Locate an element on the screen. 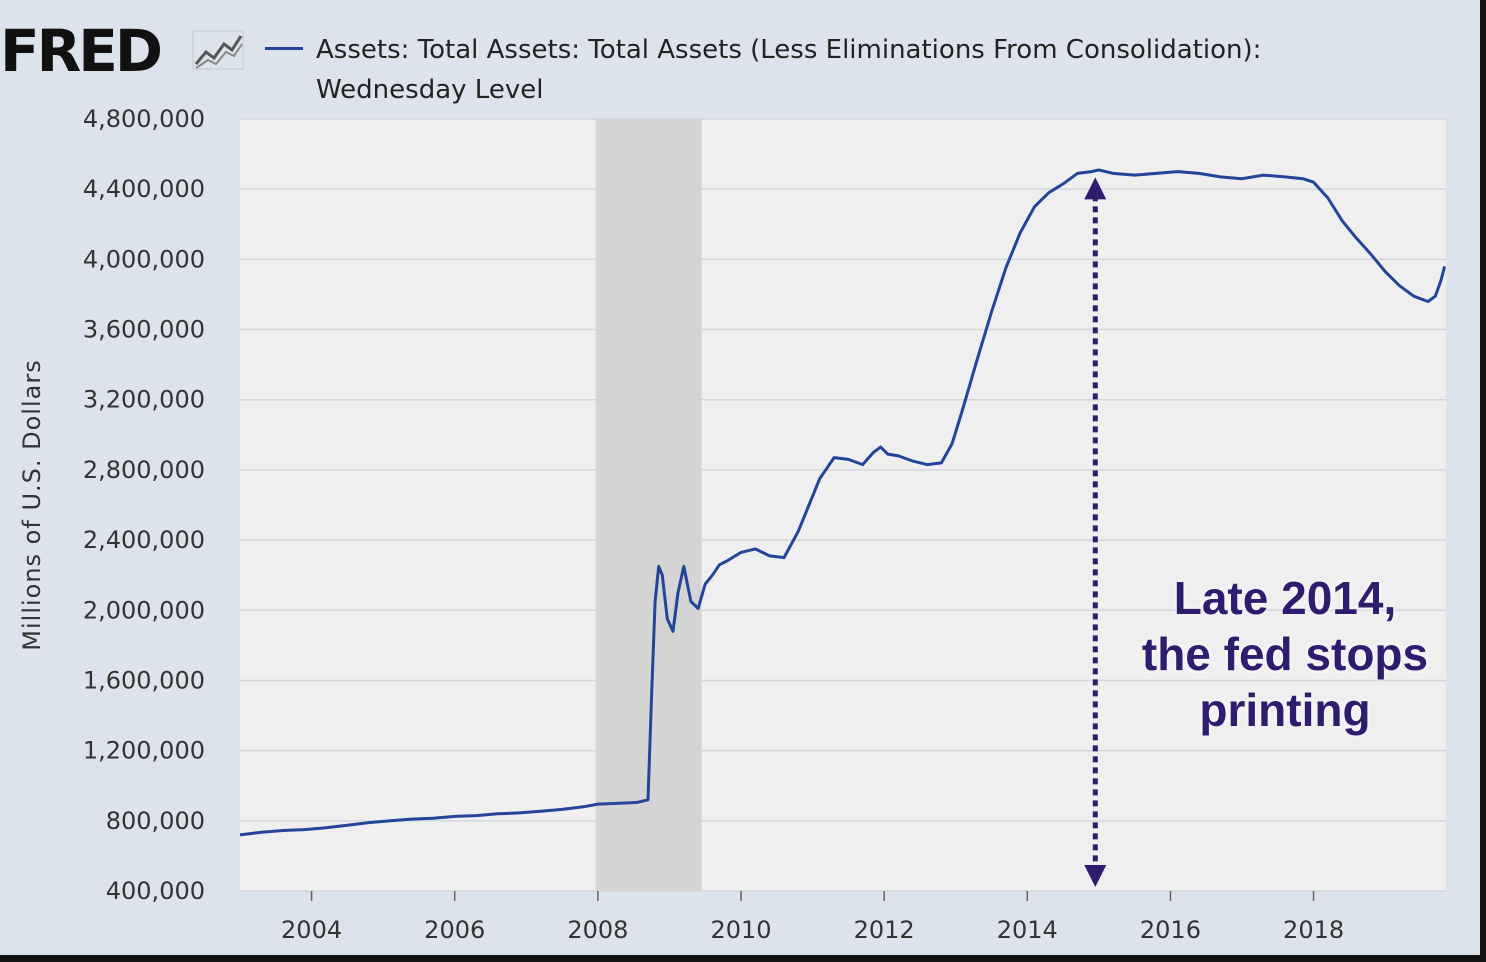  annotation-text: Late 2014, the fed stops printing is located at coordinates (1285, 654).